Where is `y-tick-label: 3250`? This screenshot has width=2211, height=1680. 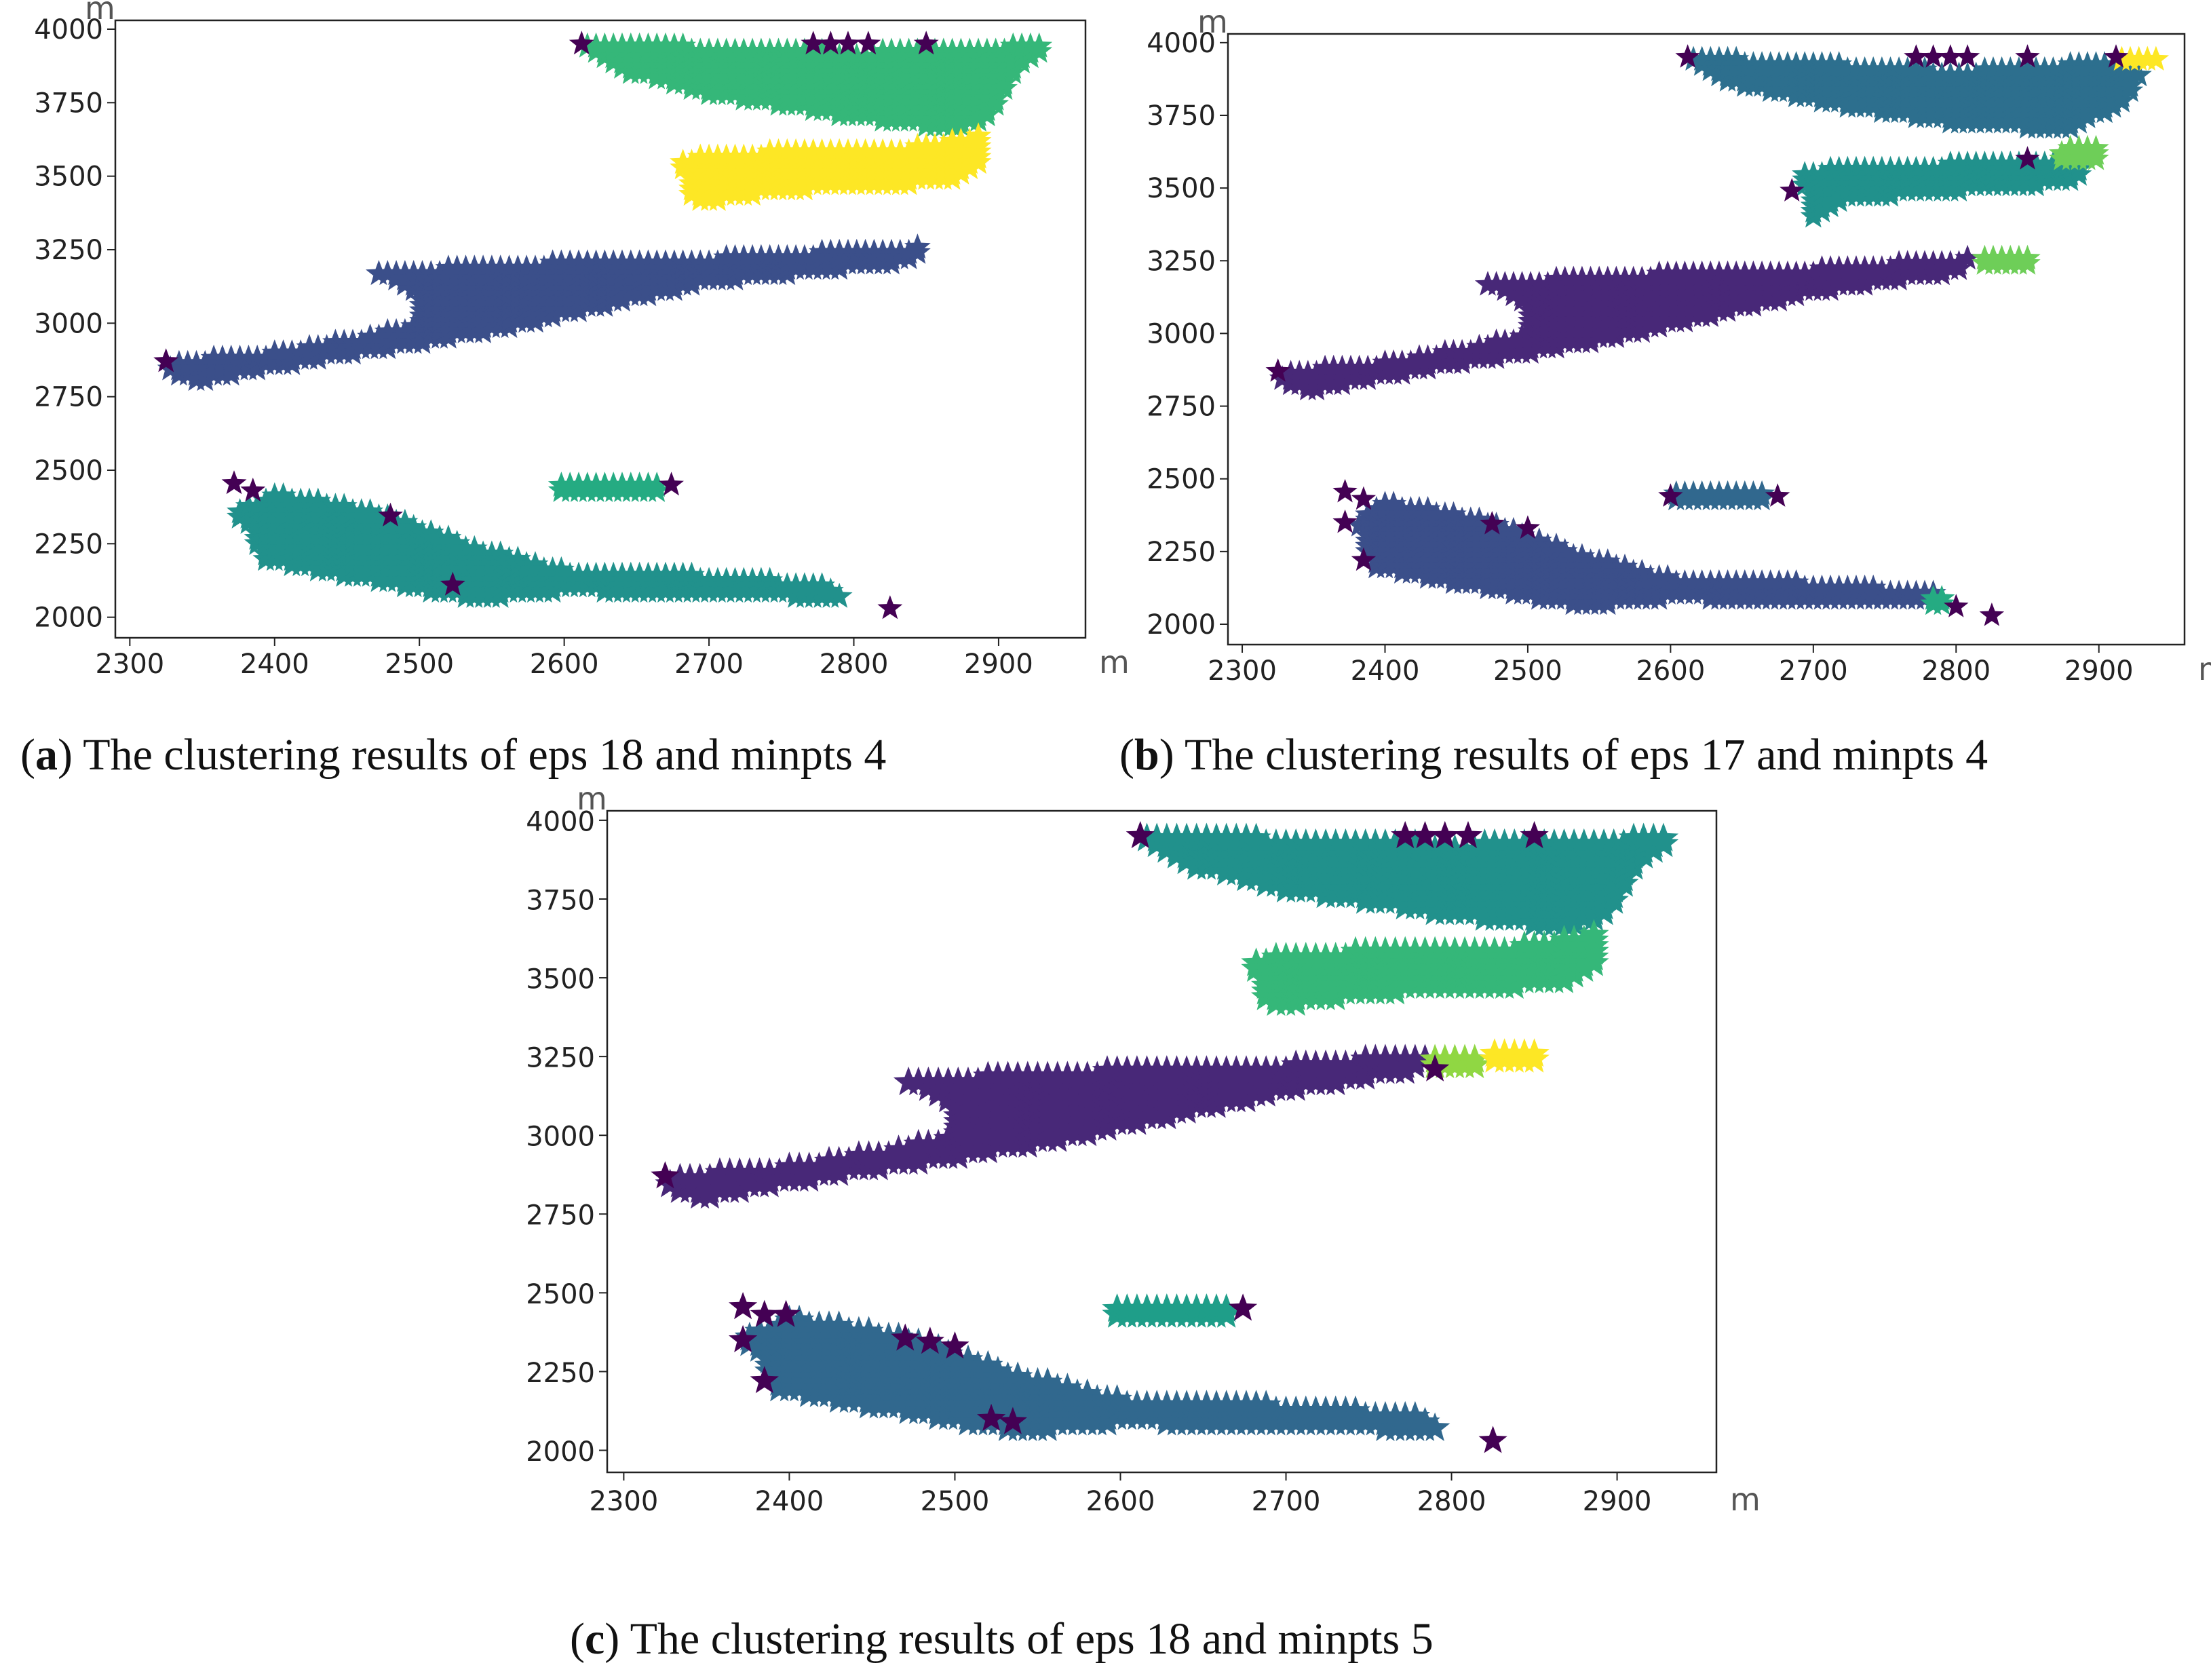
y-tick-label: 3250 is located at coordinates (1181, 261).